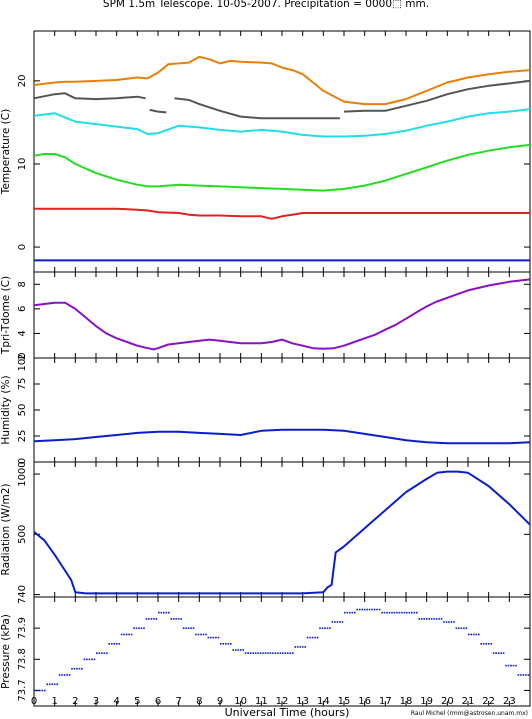 The width and height of the screenshot is (532, 719). What do you see at coordinates (220, 701) in the screenshot?
I see `x-tick-label: 9` at bounding box center [220, 701].